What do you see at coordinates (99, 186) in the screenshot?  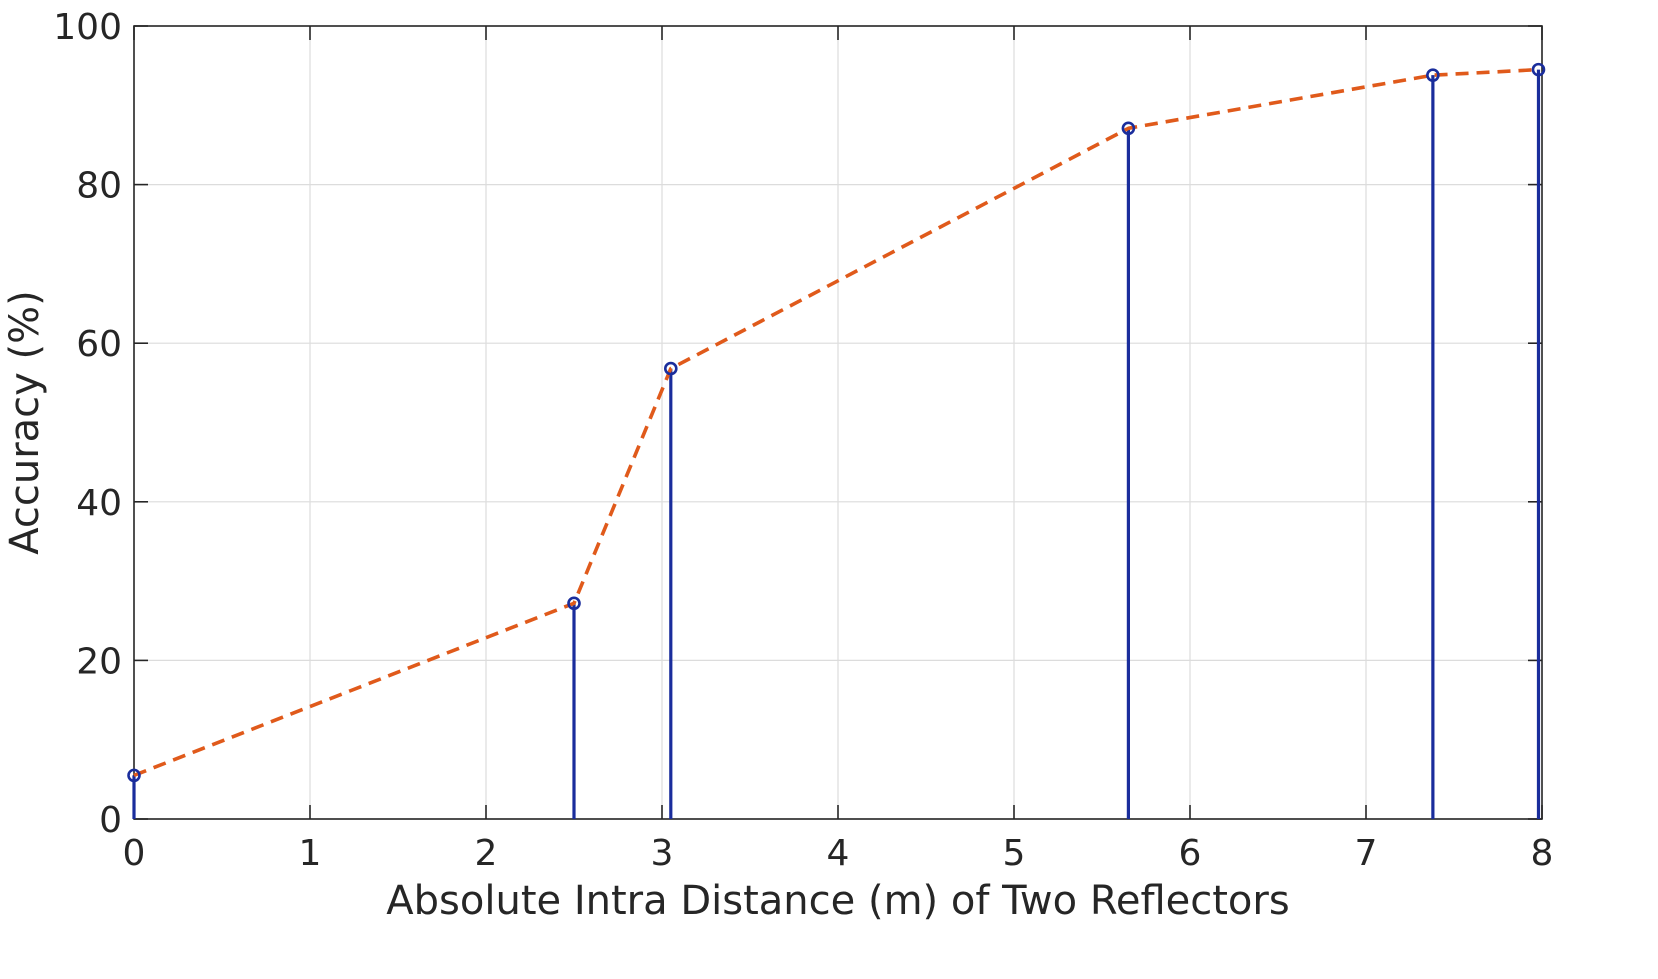 I see `y-tick-label: 80` at bounding box center [99, 186].